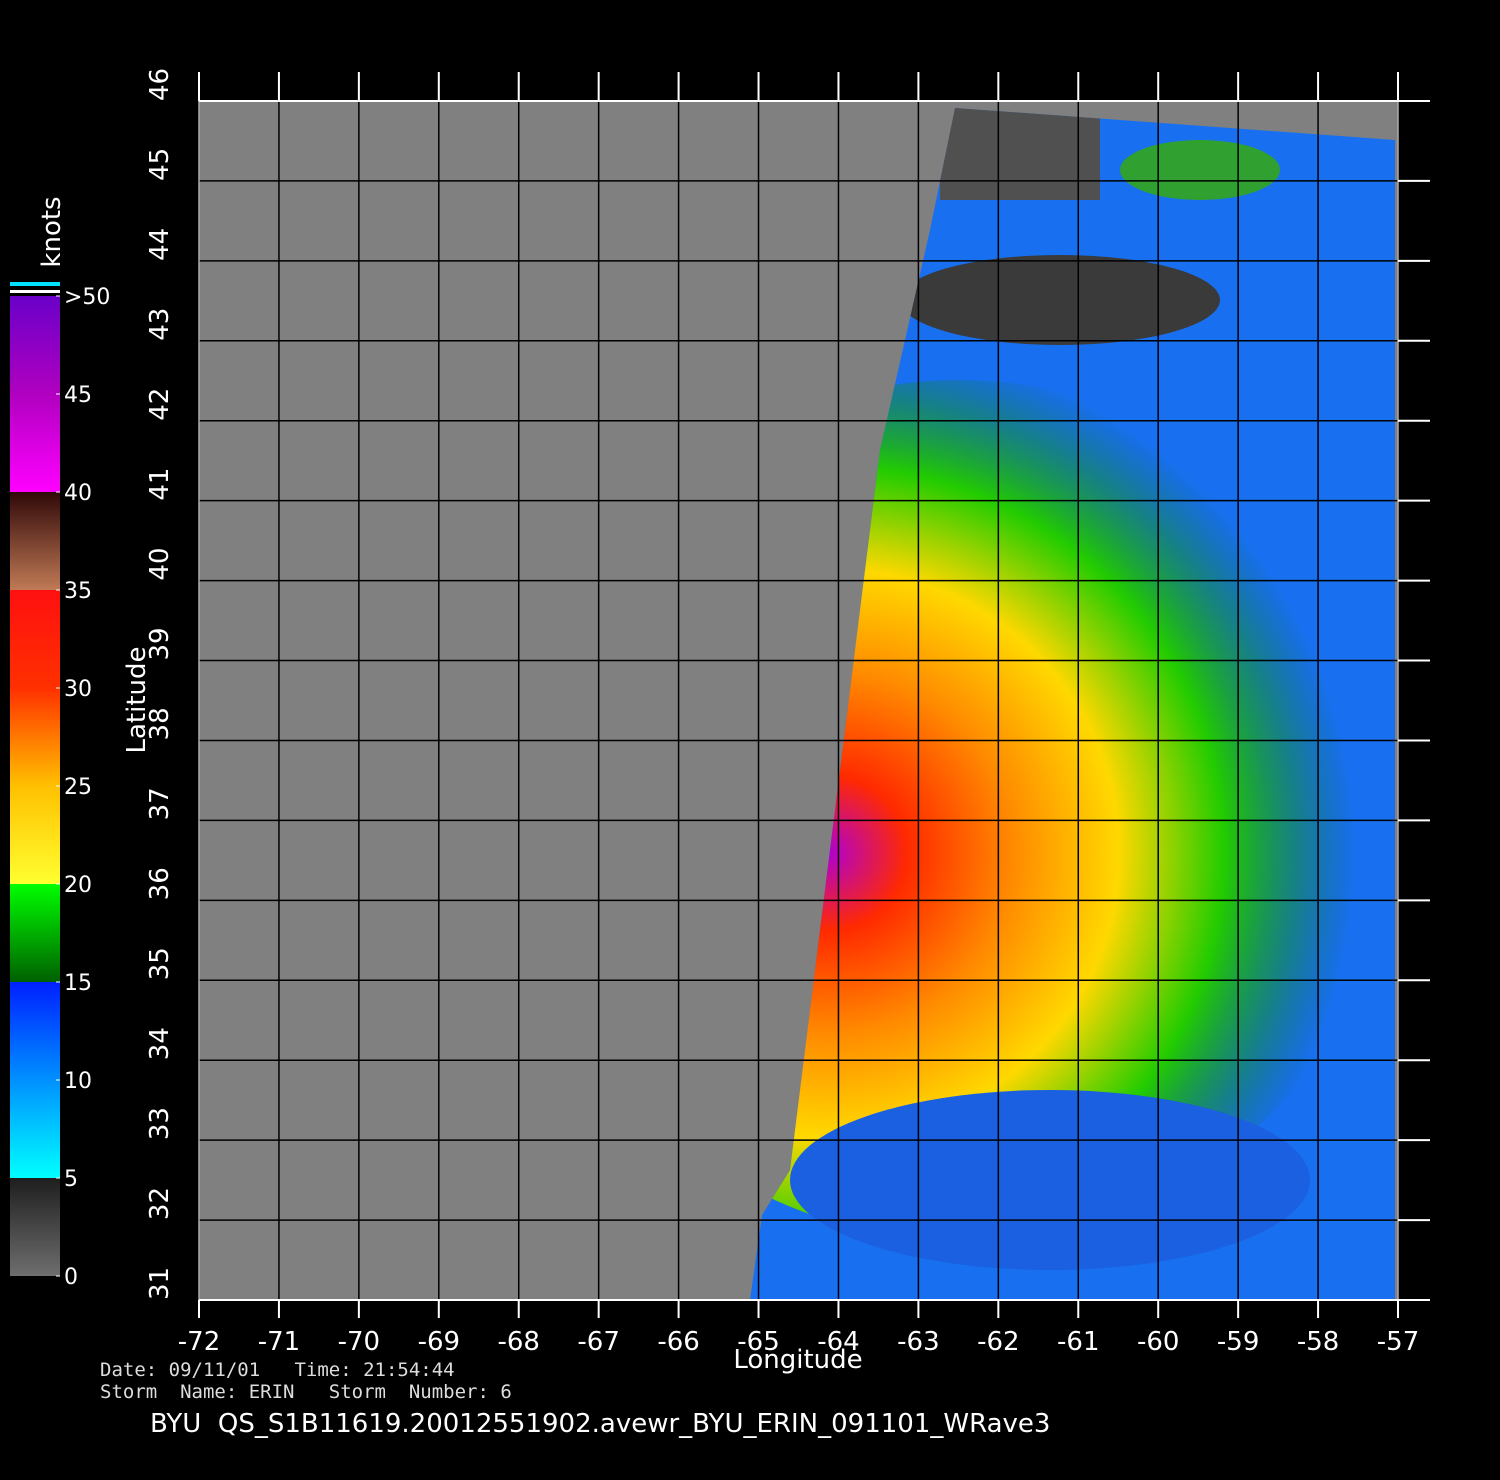 The width and height of the screenshot is (1500, 1480). What do you see at coordinates (678, 1342) in the screenshot?
I see `x-tick-label: -66` at bounding box center [678, 1342].